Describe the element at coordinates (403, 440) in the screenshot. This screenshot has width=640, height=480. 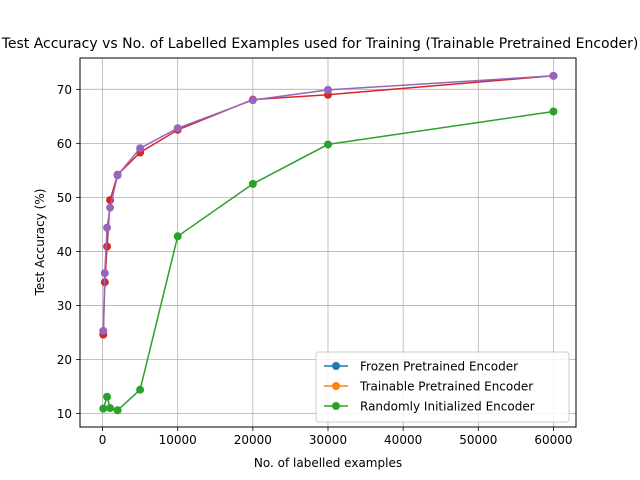
I see `x-tick-label: 40000` at that location.